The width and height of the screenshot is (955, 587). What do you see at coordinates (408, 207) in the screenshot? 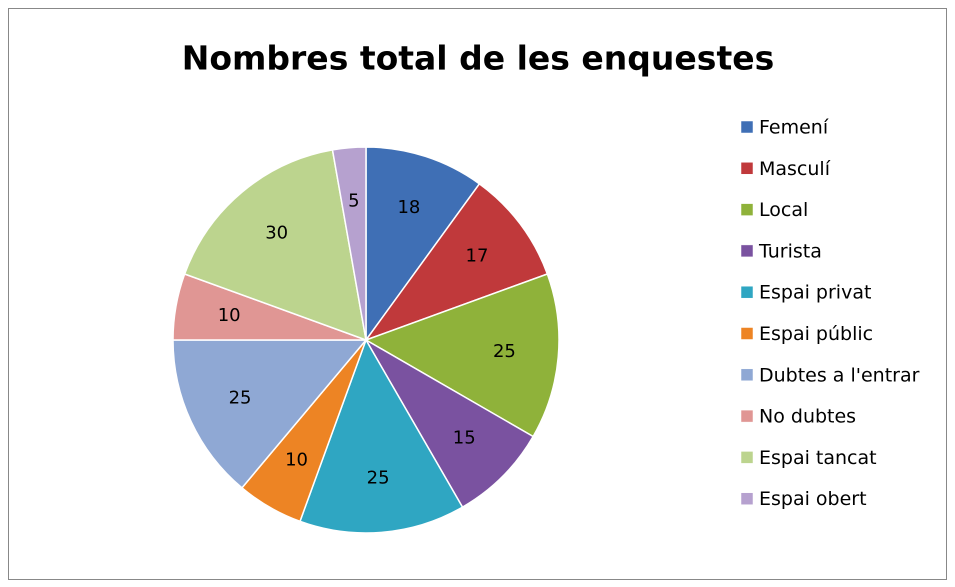
I see `data-label: 18` at bounding box center [408, 207].